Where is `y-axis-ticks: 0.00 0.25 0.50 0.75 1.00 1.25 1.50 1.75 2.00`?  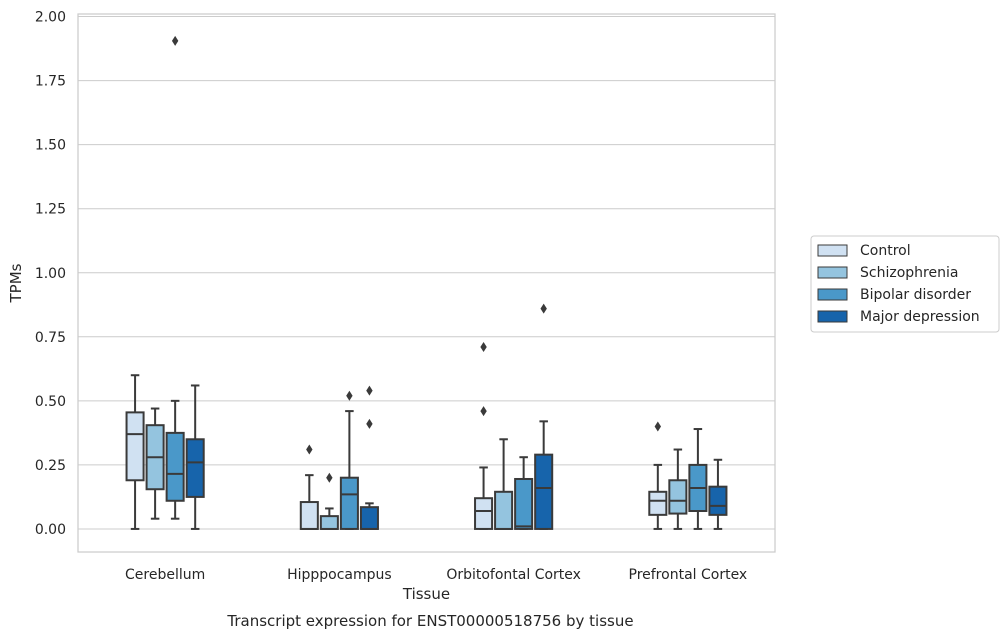 y-axis-ticks: 0.00 0.25 0.50 0.75 1.00 1.25 1.50 1.75 2.00 is located at coordinates (50, 274).